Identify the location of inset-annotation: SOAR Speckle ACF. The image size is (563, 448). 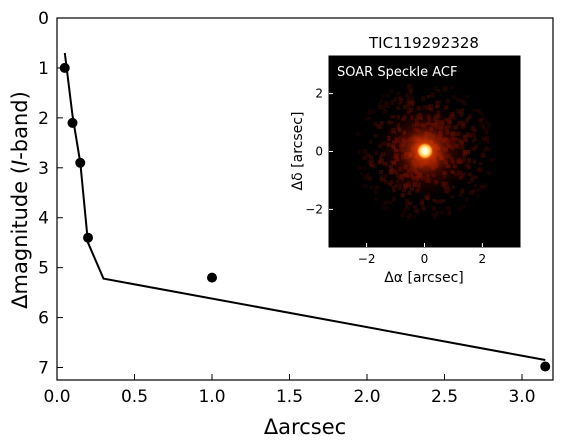
(397, 72).